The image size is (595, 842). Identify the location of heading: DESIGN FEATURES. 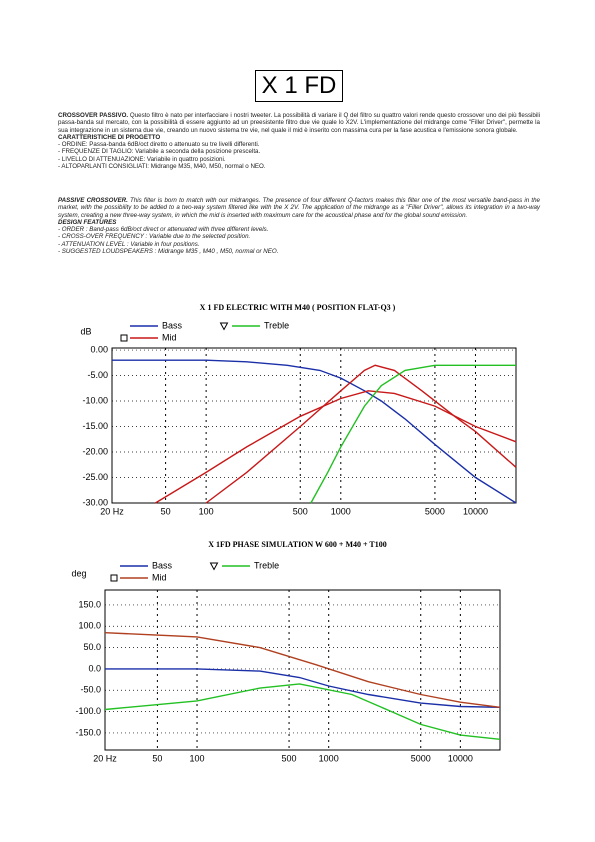
(87, 222).